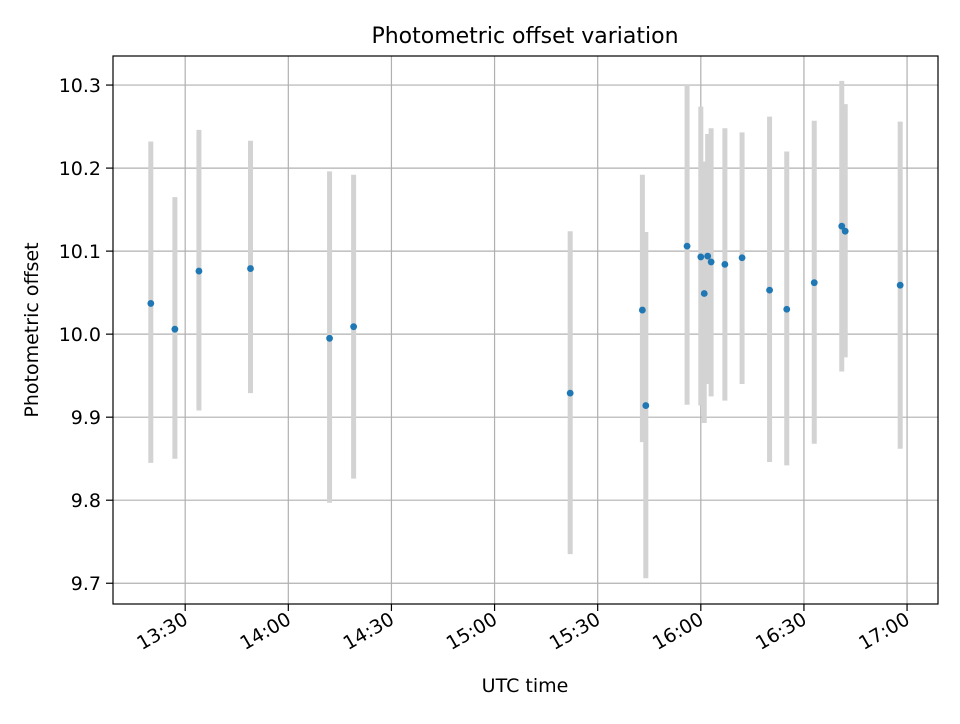 The height and width of the screenshot is (724, 960). I want to click on x-axis-label: UTC time, so click(525, 686).